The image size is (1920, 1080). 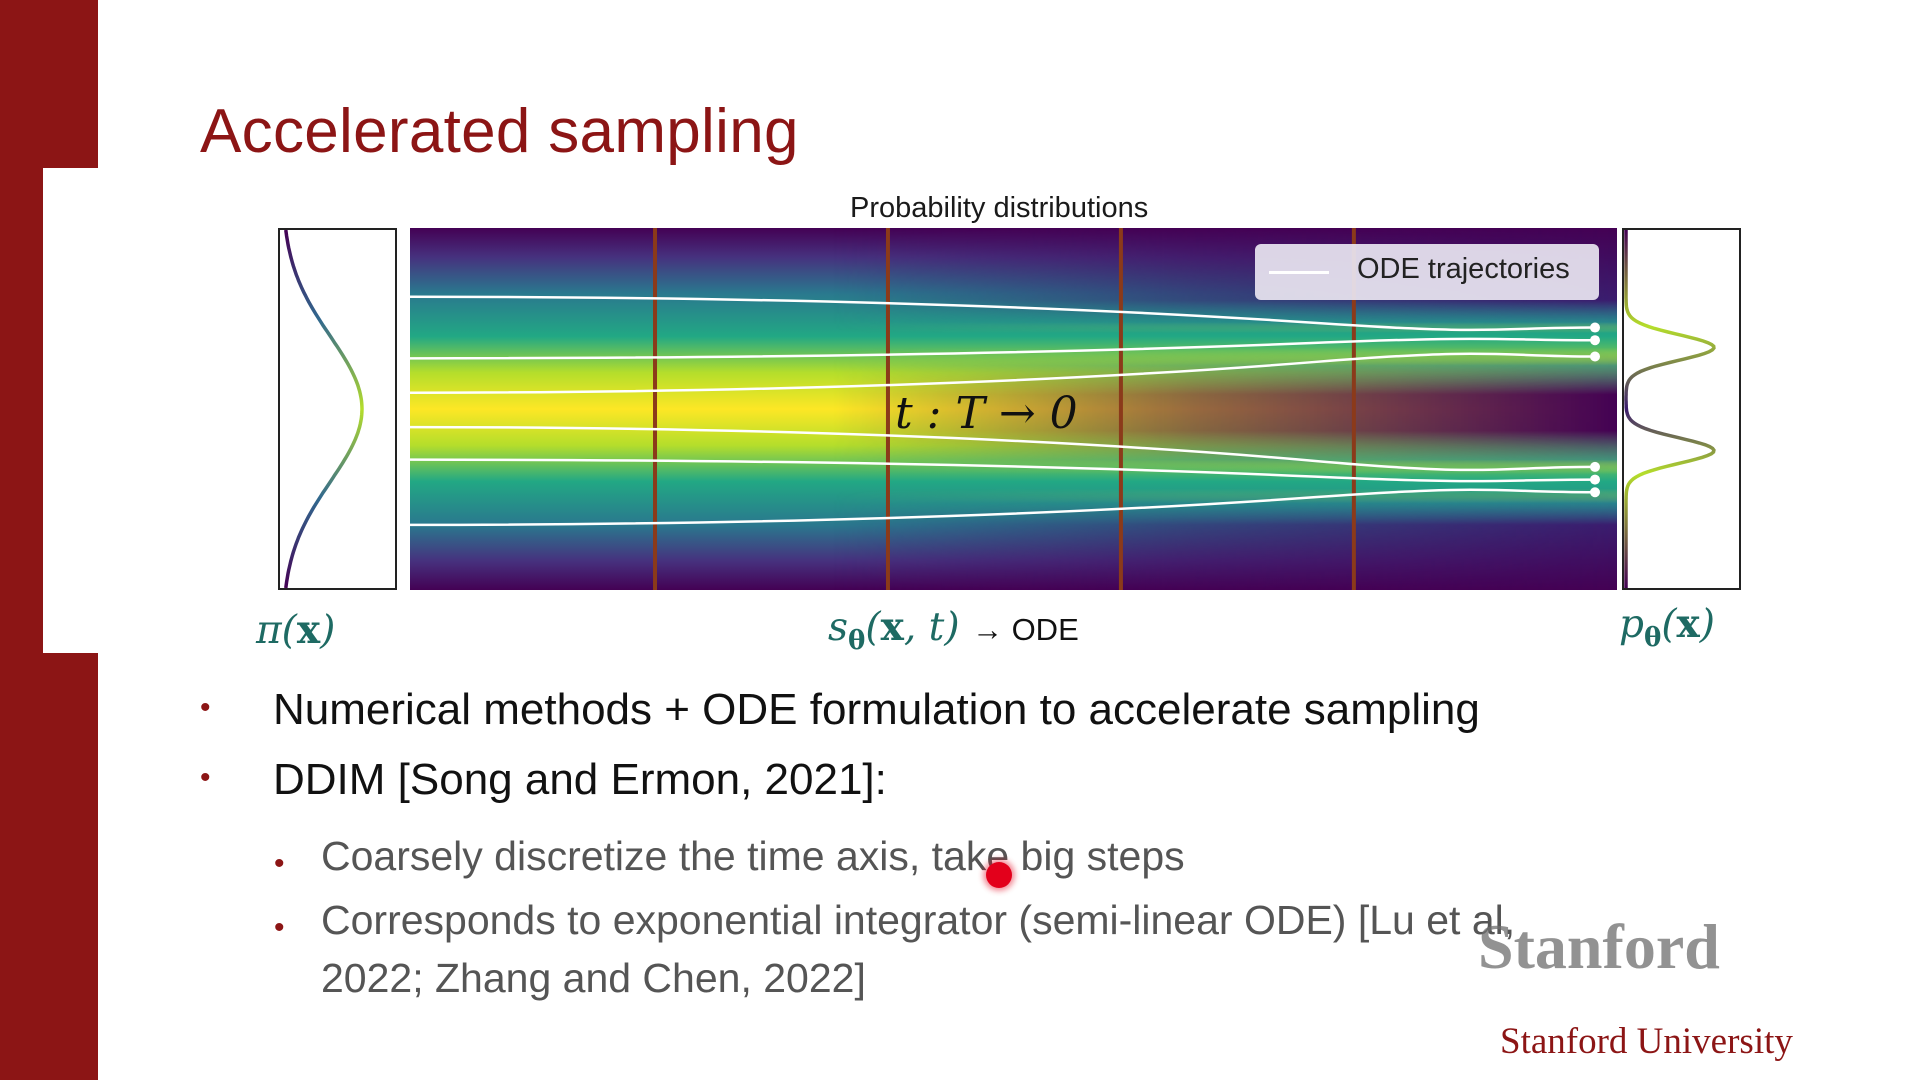 I want to click on score-symbol: s, so click(x=838, y=627).